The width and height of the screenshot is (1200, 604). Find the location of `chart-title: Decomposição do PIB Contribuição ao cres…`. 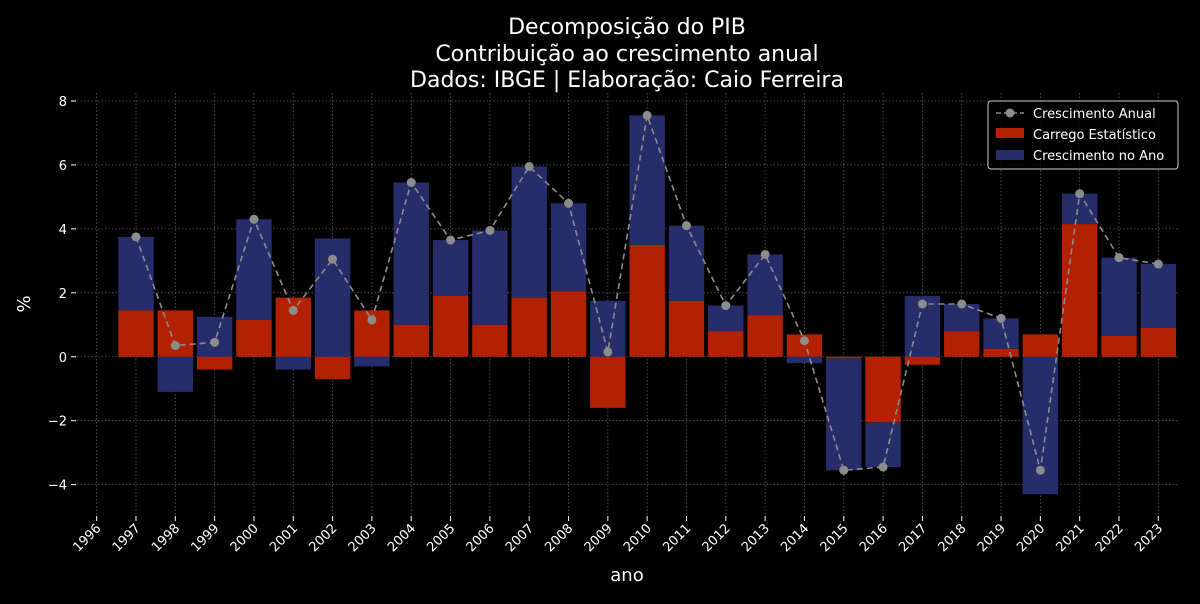

chart-title: Decomposição do PIB Contribuição ao cres… is located at coordinates (627, 54).